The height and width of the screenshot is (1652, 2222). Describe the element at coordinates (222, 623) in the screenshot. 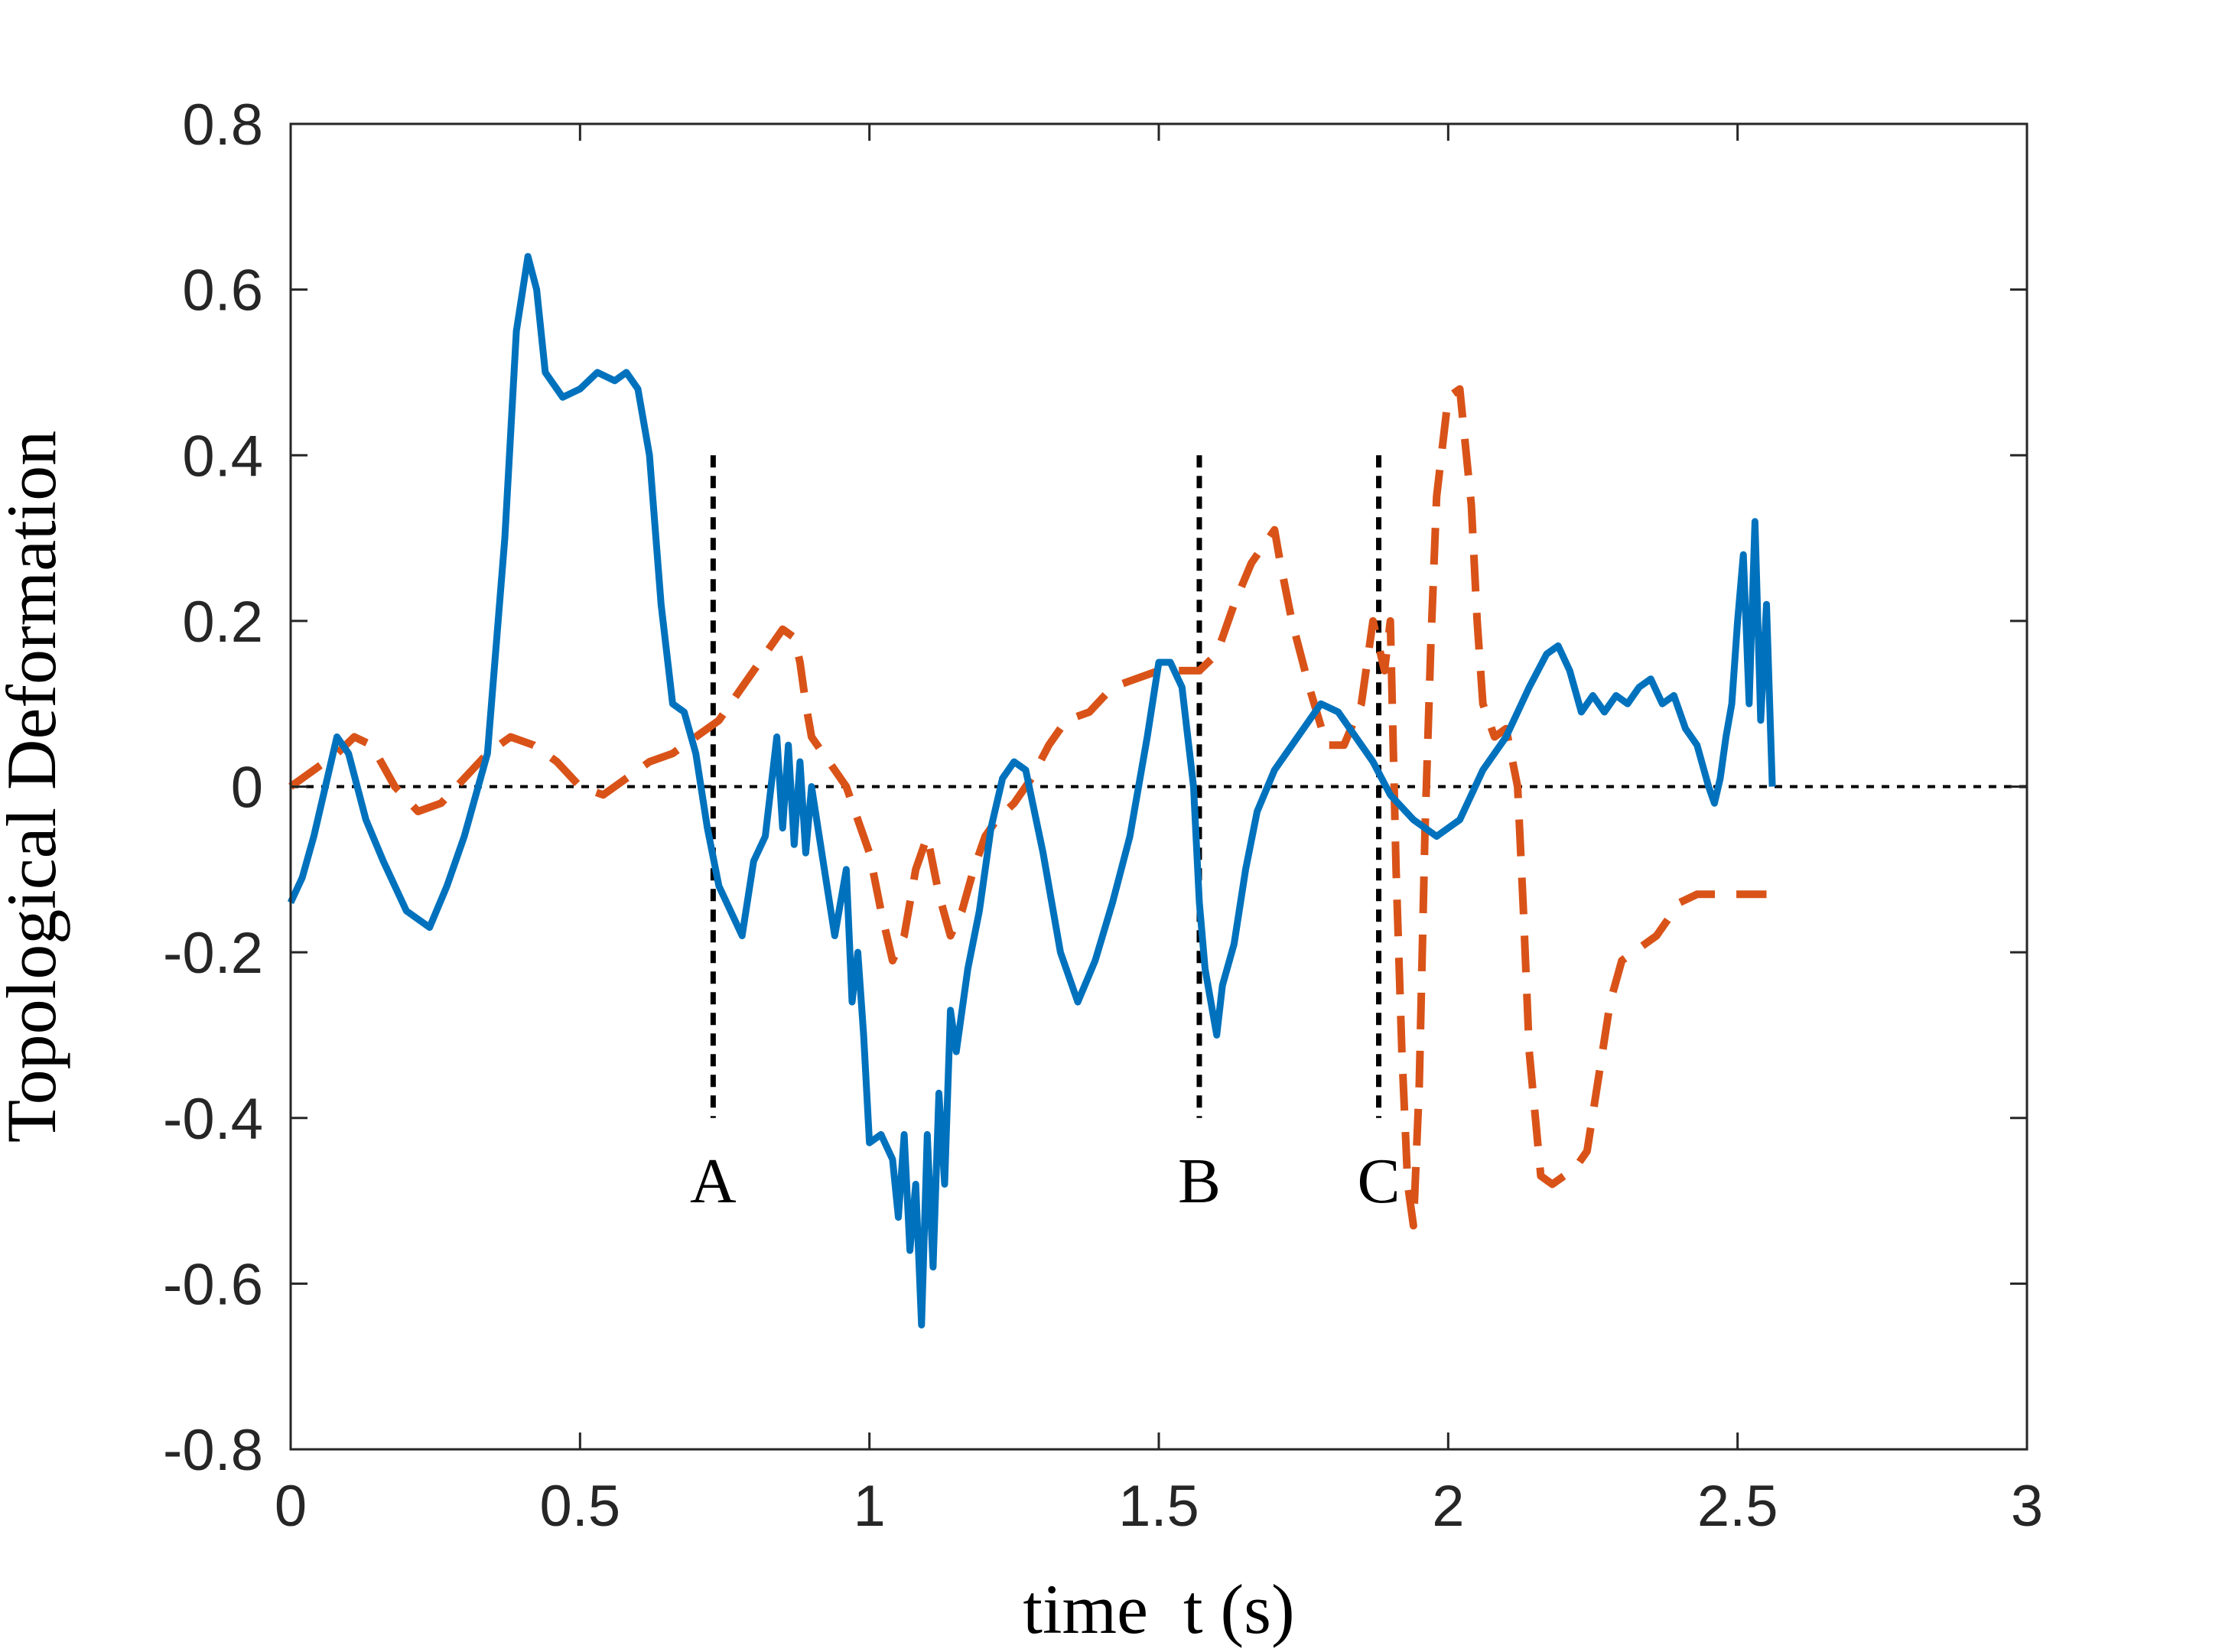

I see `y-tick-label: 0.2` at that location.